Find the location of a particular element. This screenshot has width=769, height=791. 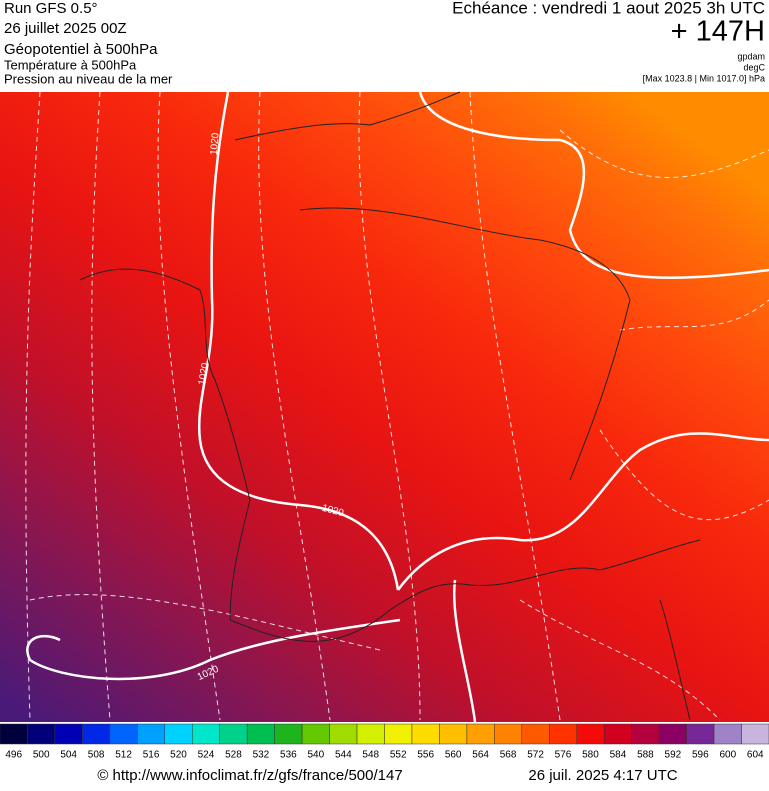

scale-label: 508 is located at coordinates (96, 755).